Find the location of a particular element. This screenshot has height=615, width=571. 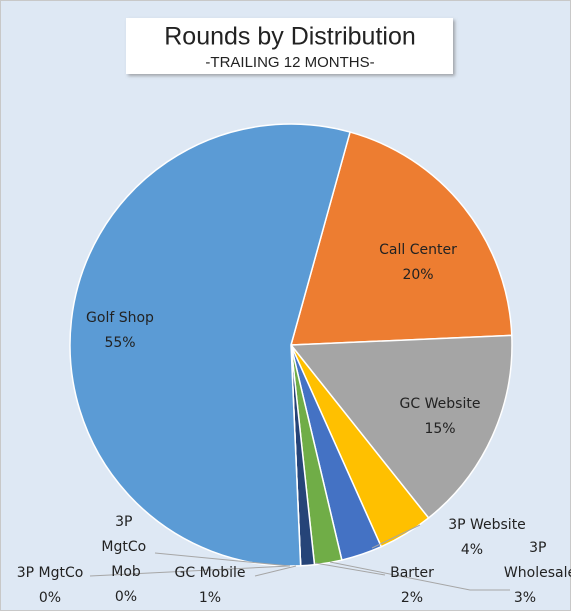

title-box is located at coordinates (289, 46).